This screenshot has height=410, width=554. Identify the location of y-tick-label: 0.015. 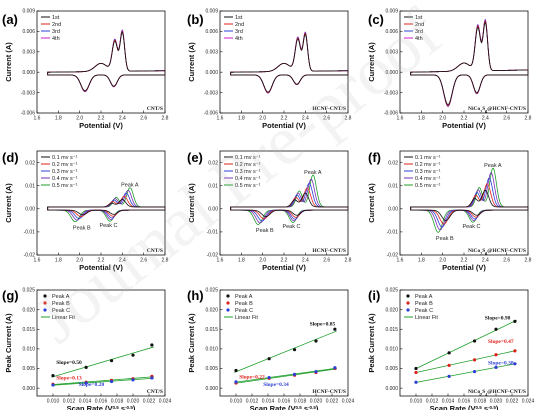
(211, 330).